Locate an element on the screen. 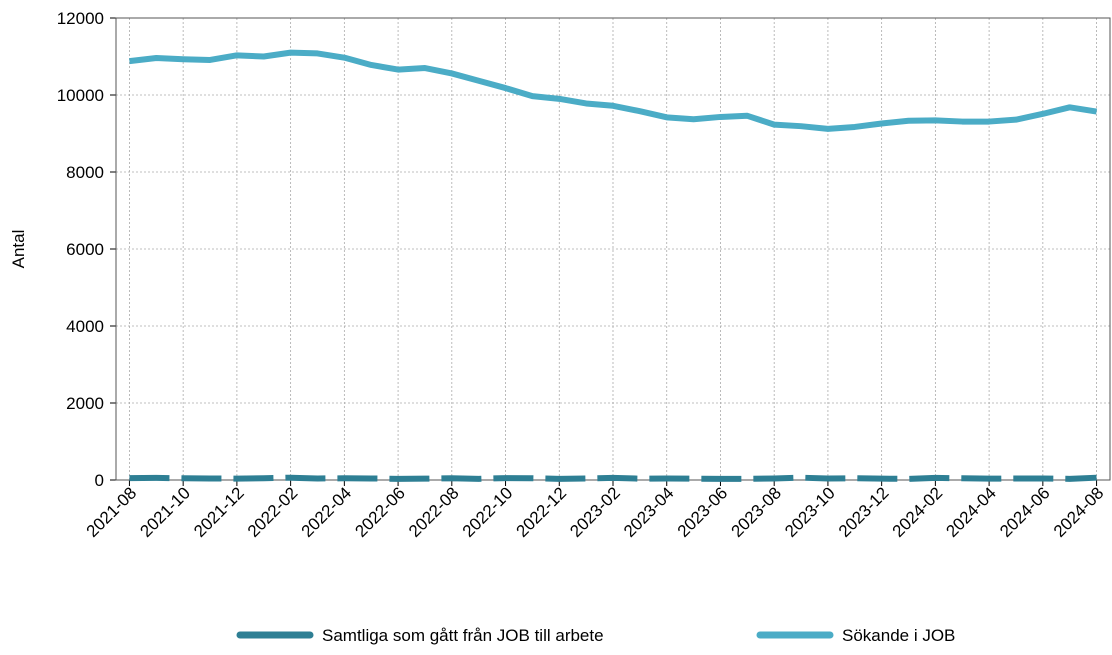  x-tick-label: 2021-08 is located at coordinates (112, 512).